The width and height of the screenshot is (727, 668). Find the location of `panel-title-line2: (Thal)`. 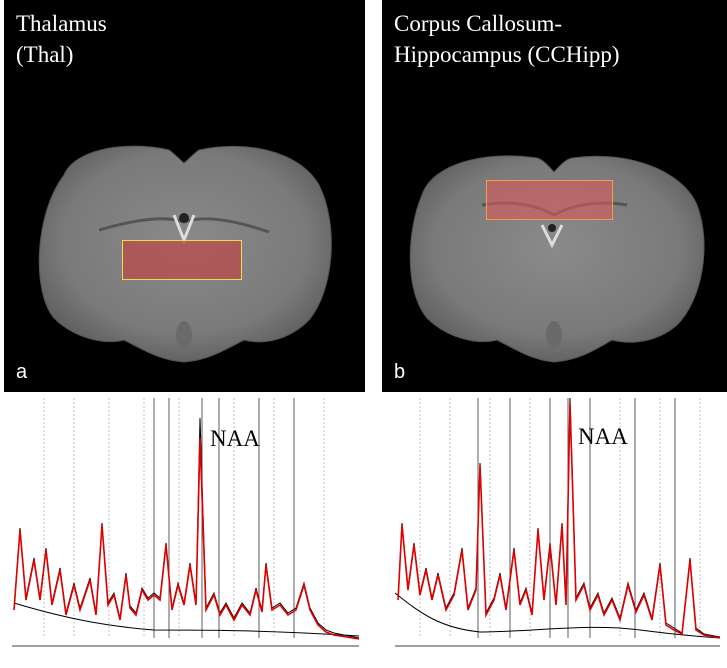

panel-title-line2: (Thal) is located at coordinates (45, 54).